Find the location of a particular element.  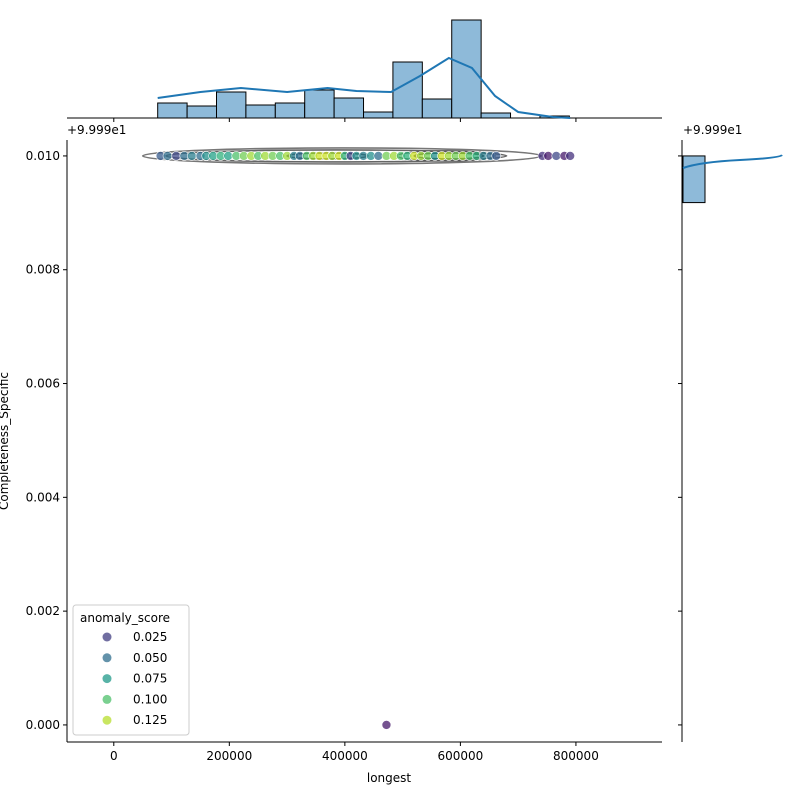

x-tick-label: 200000 is located at coordinates (229, 756).